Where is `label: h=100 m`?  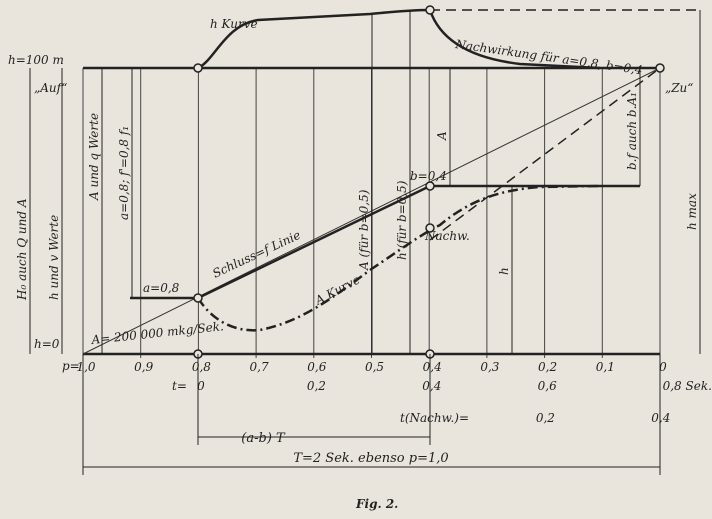
label: h=100 m is located at coordinates (36, 60).